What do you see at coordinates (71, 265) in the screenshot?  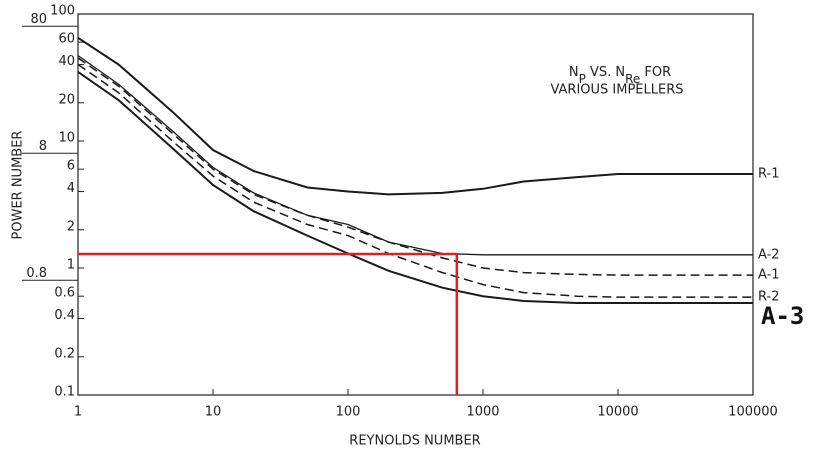 I see `y-tick-label: 1` at bounding box center [71, 265].